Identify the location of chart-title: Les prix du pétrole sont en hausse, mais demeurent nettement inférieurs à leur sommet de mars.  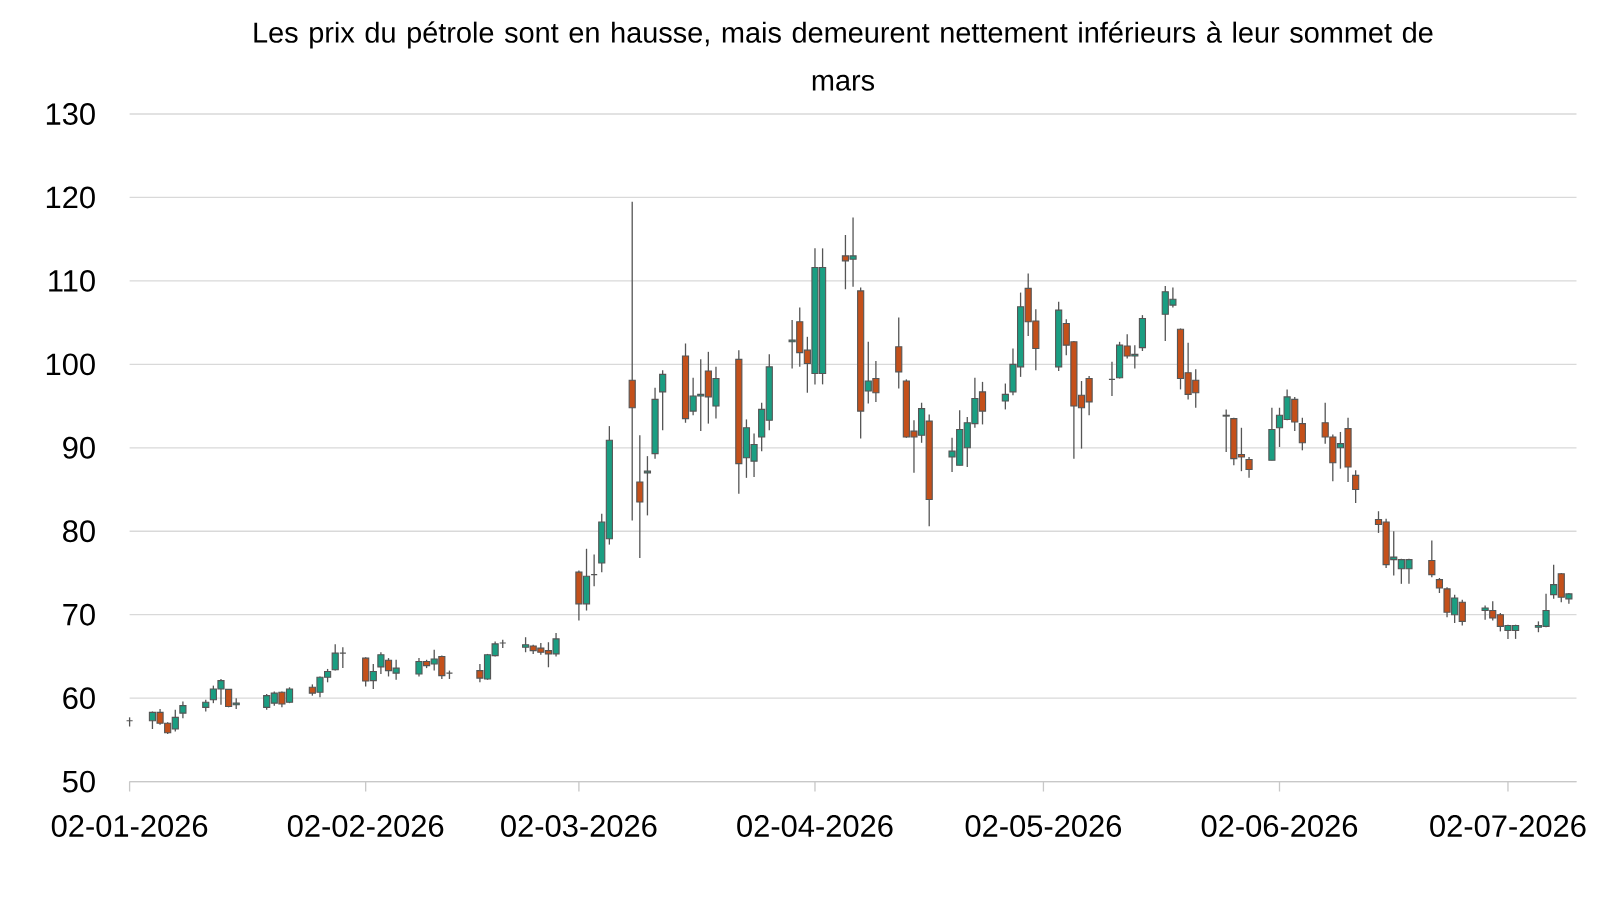
(843, 56).